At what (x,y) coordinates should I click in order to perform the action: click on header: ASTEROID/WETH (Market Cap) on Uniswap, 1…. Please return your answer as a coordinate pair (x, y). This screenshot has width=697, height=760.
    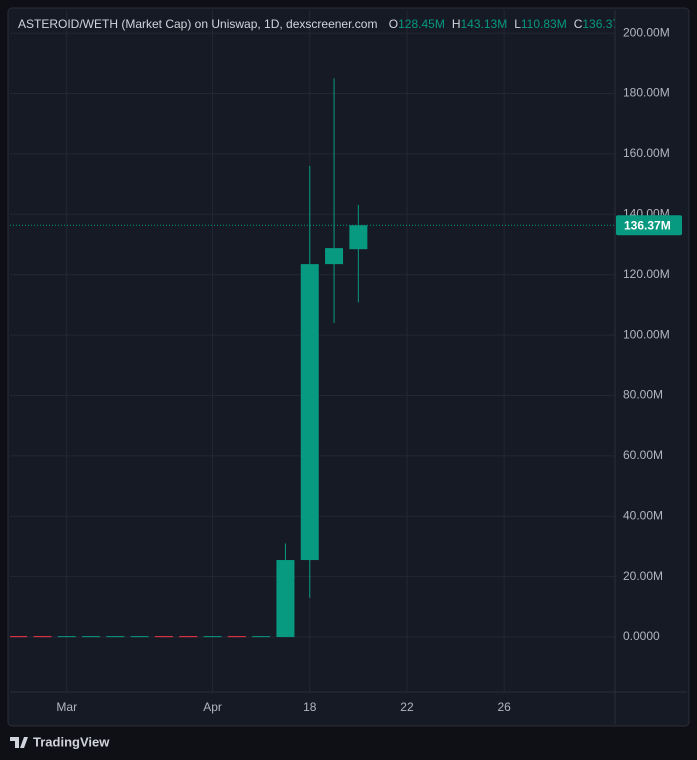
    Looking at the image, I should click on (323, 24).